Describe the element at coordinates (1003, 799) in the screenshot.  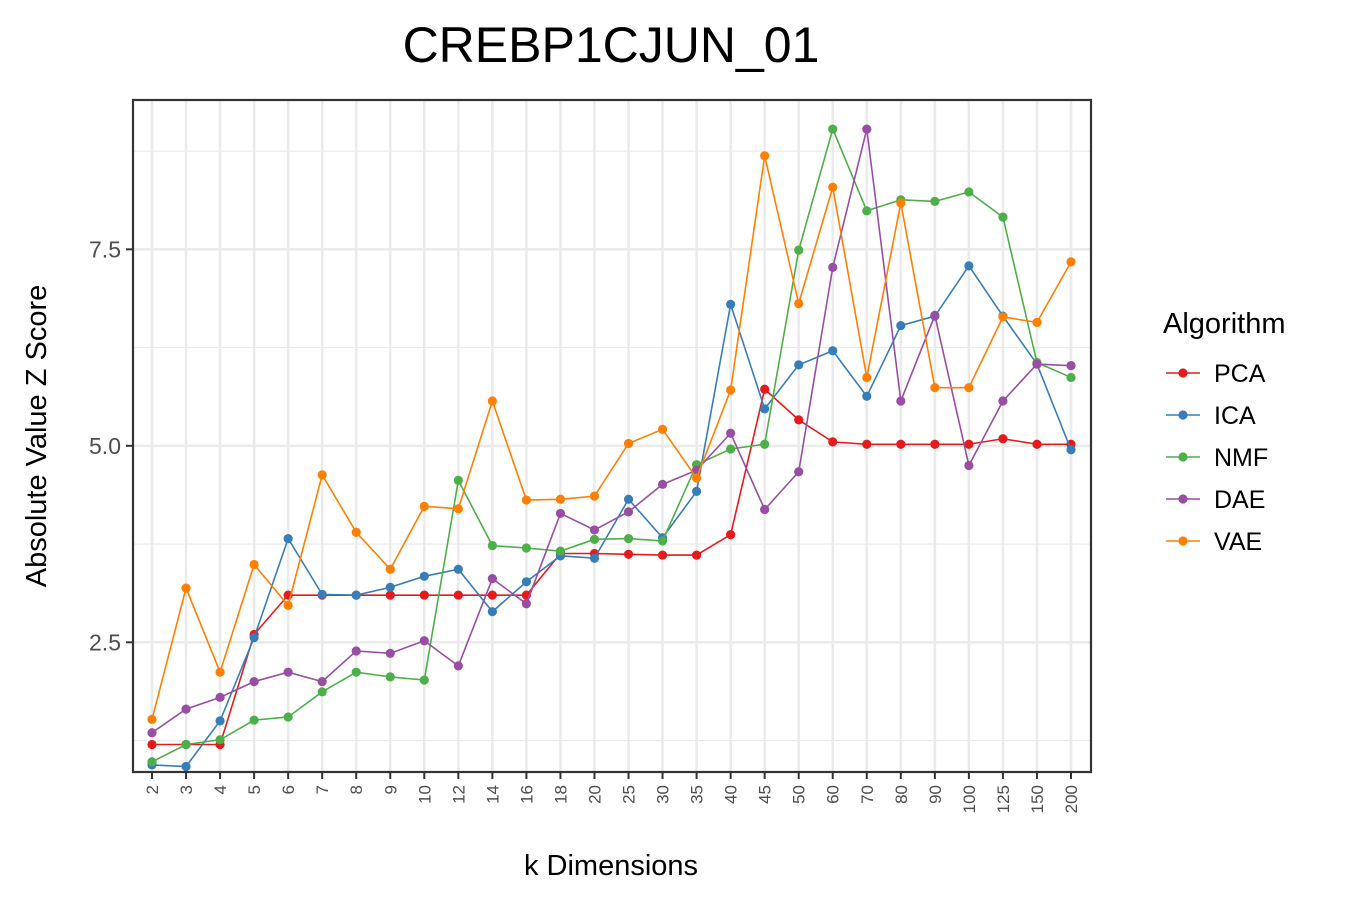
I see `x-tick-label: 125` at that location.